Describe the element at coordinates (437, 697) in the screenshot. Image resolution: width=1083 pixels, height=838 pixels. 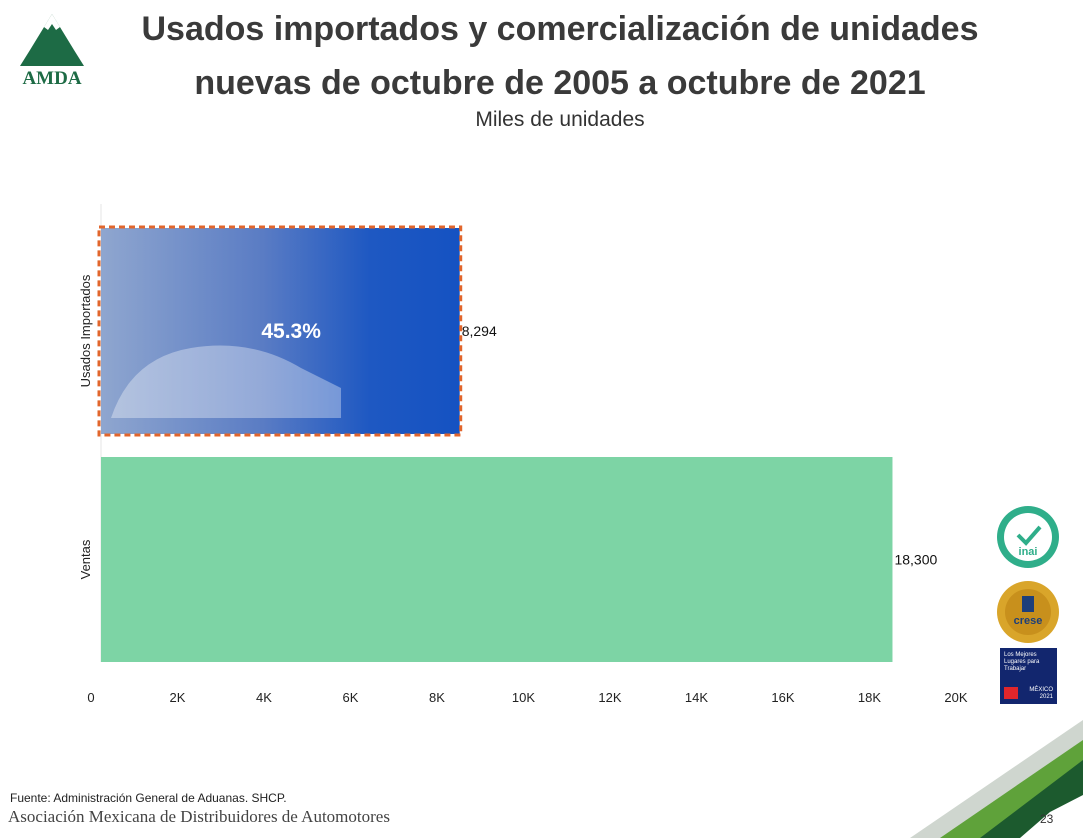
I see `x-tick-label: 8K` at that location.